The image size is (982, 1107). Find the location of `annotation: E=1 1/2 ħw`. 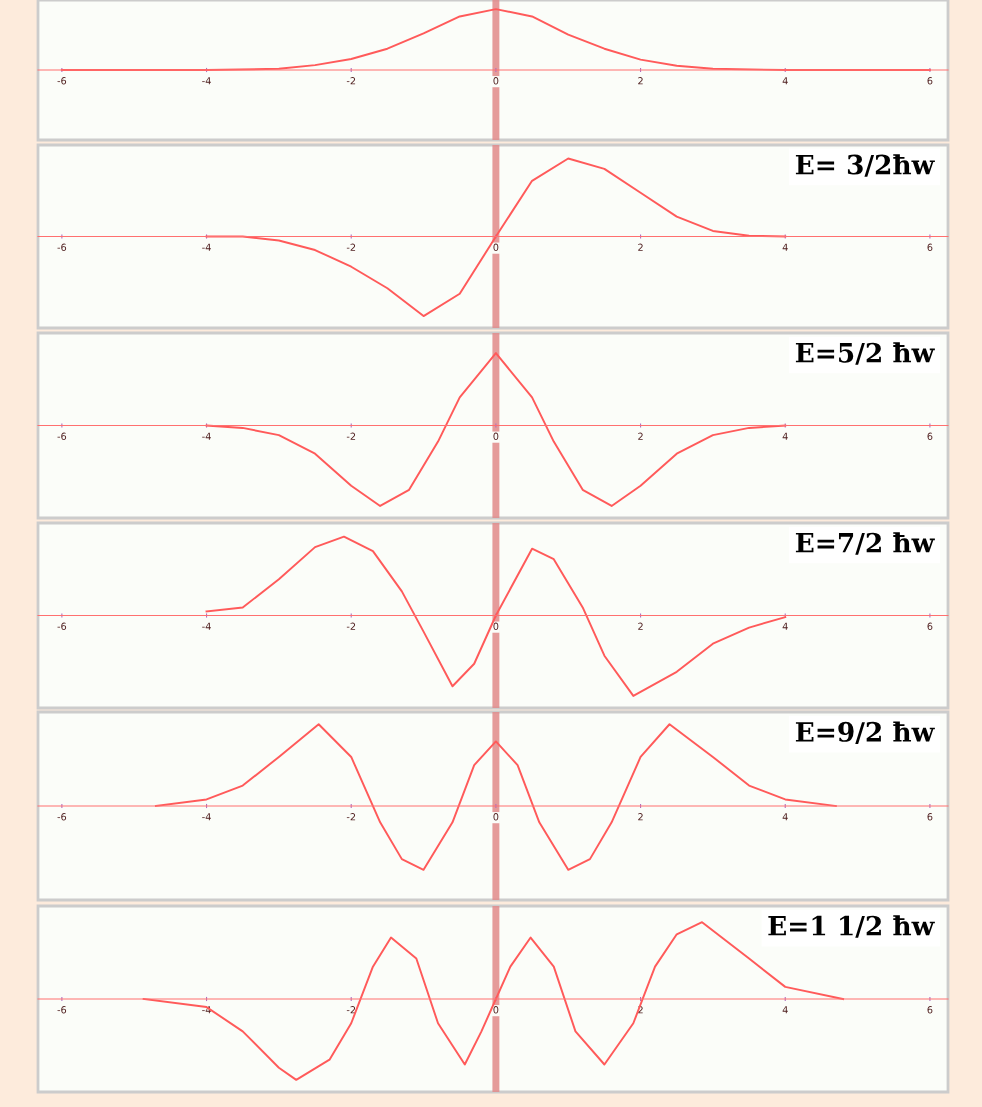

annotation: E=1 1/2 ħw is located at coordinates (851, 926).